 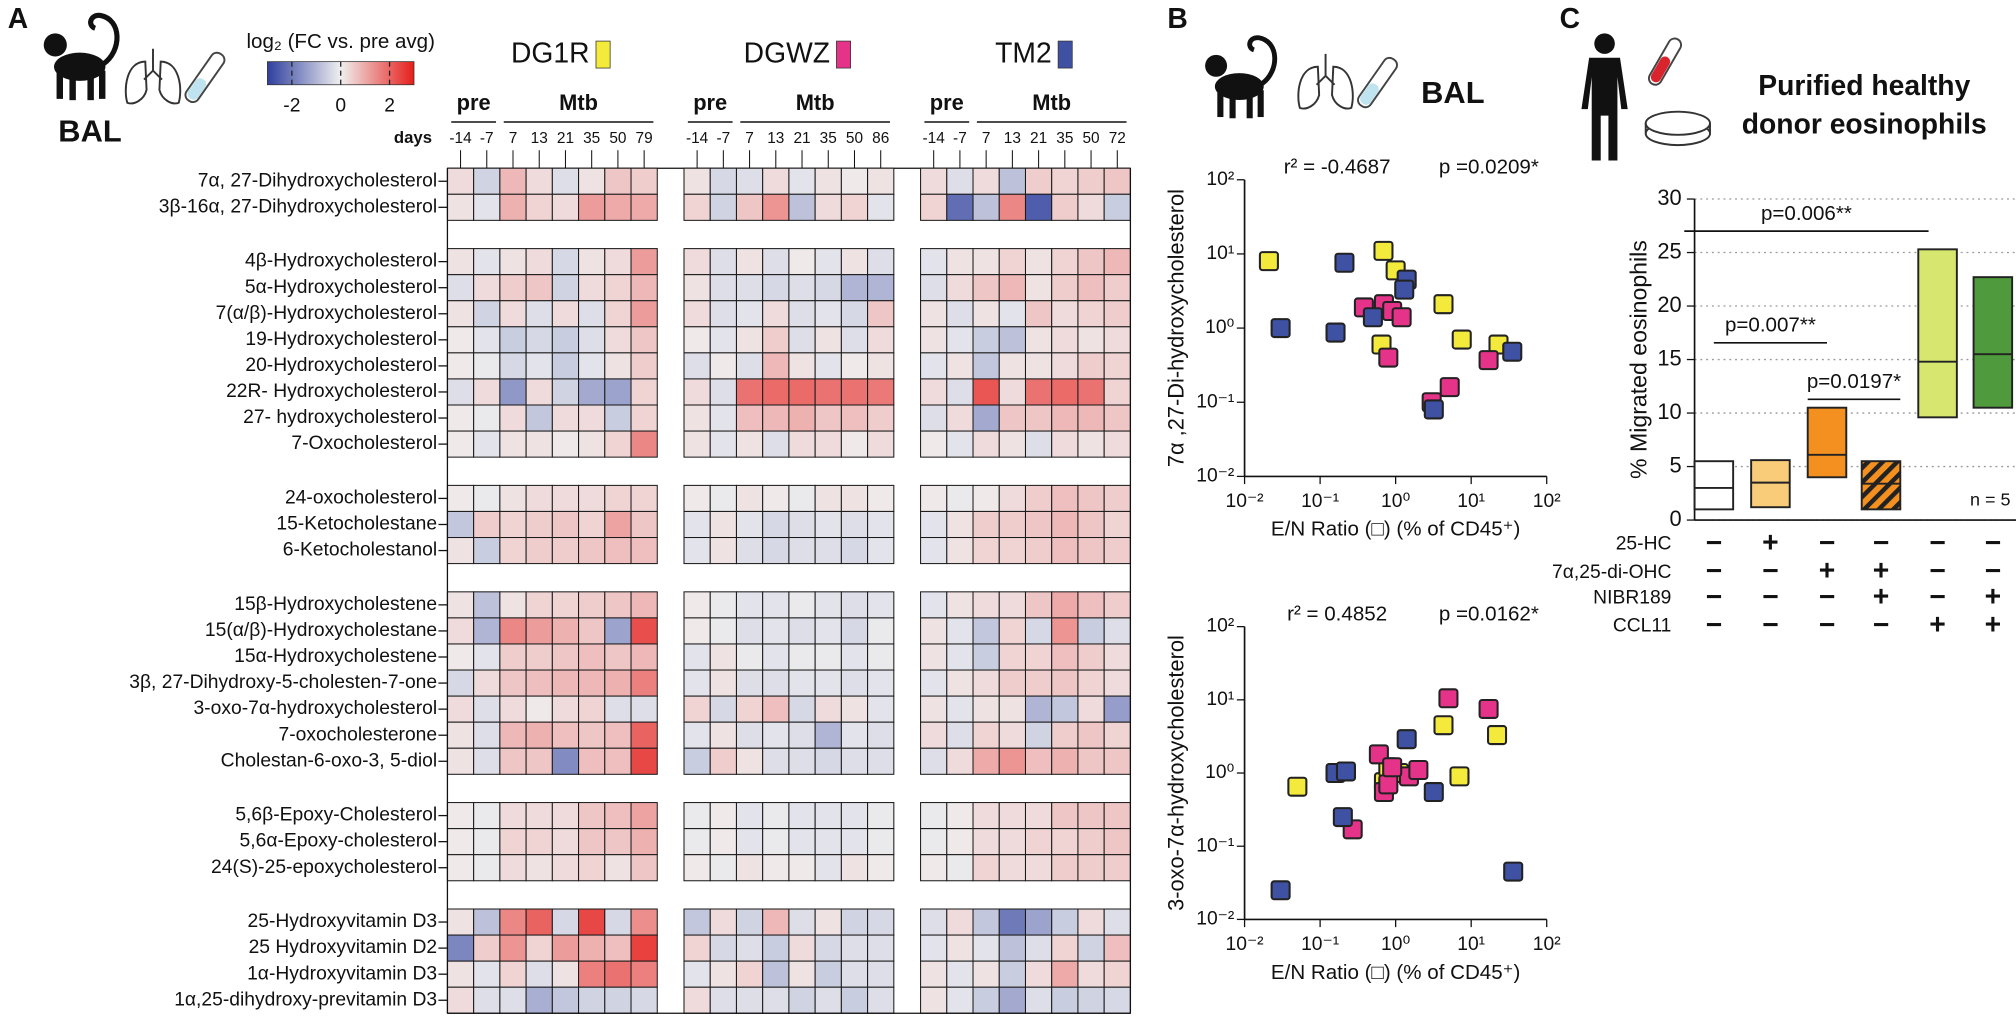 What do you see at coordinates (1669, 250) in the screenshot?
I see `y-tick-label: 25` at bounding box center [1669, 250].